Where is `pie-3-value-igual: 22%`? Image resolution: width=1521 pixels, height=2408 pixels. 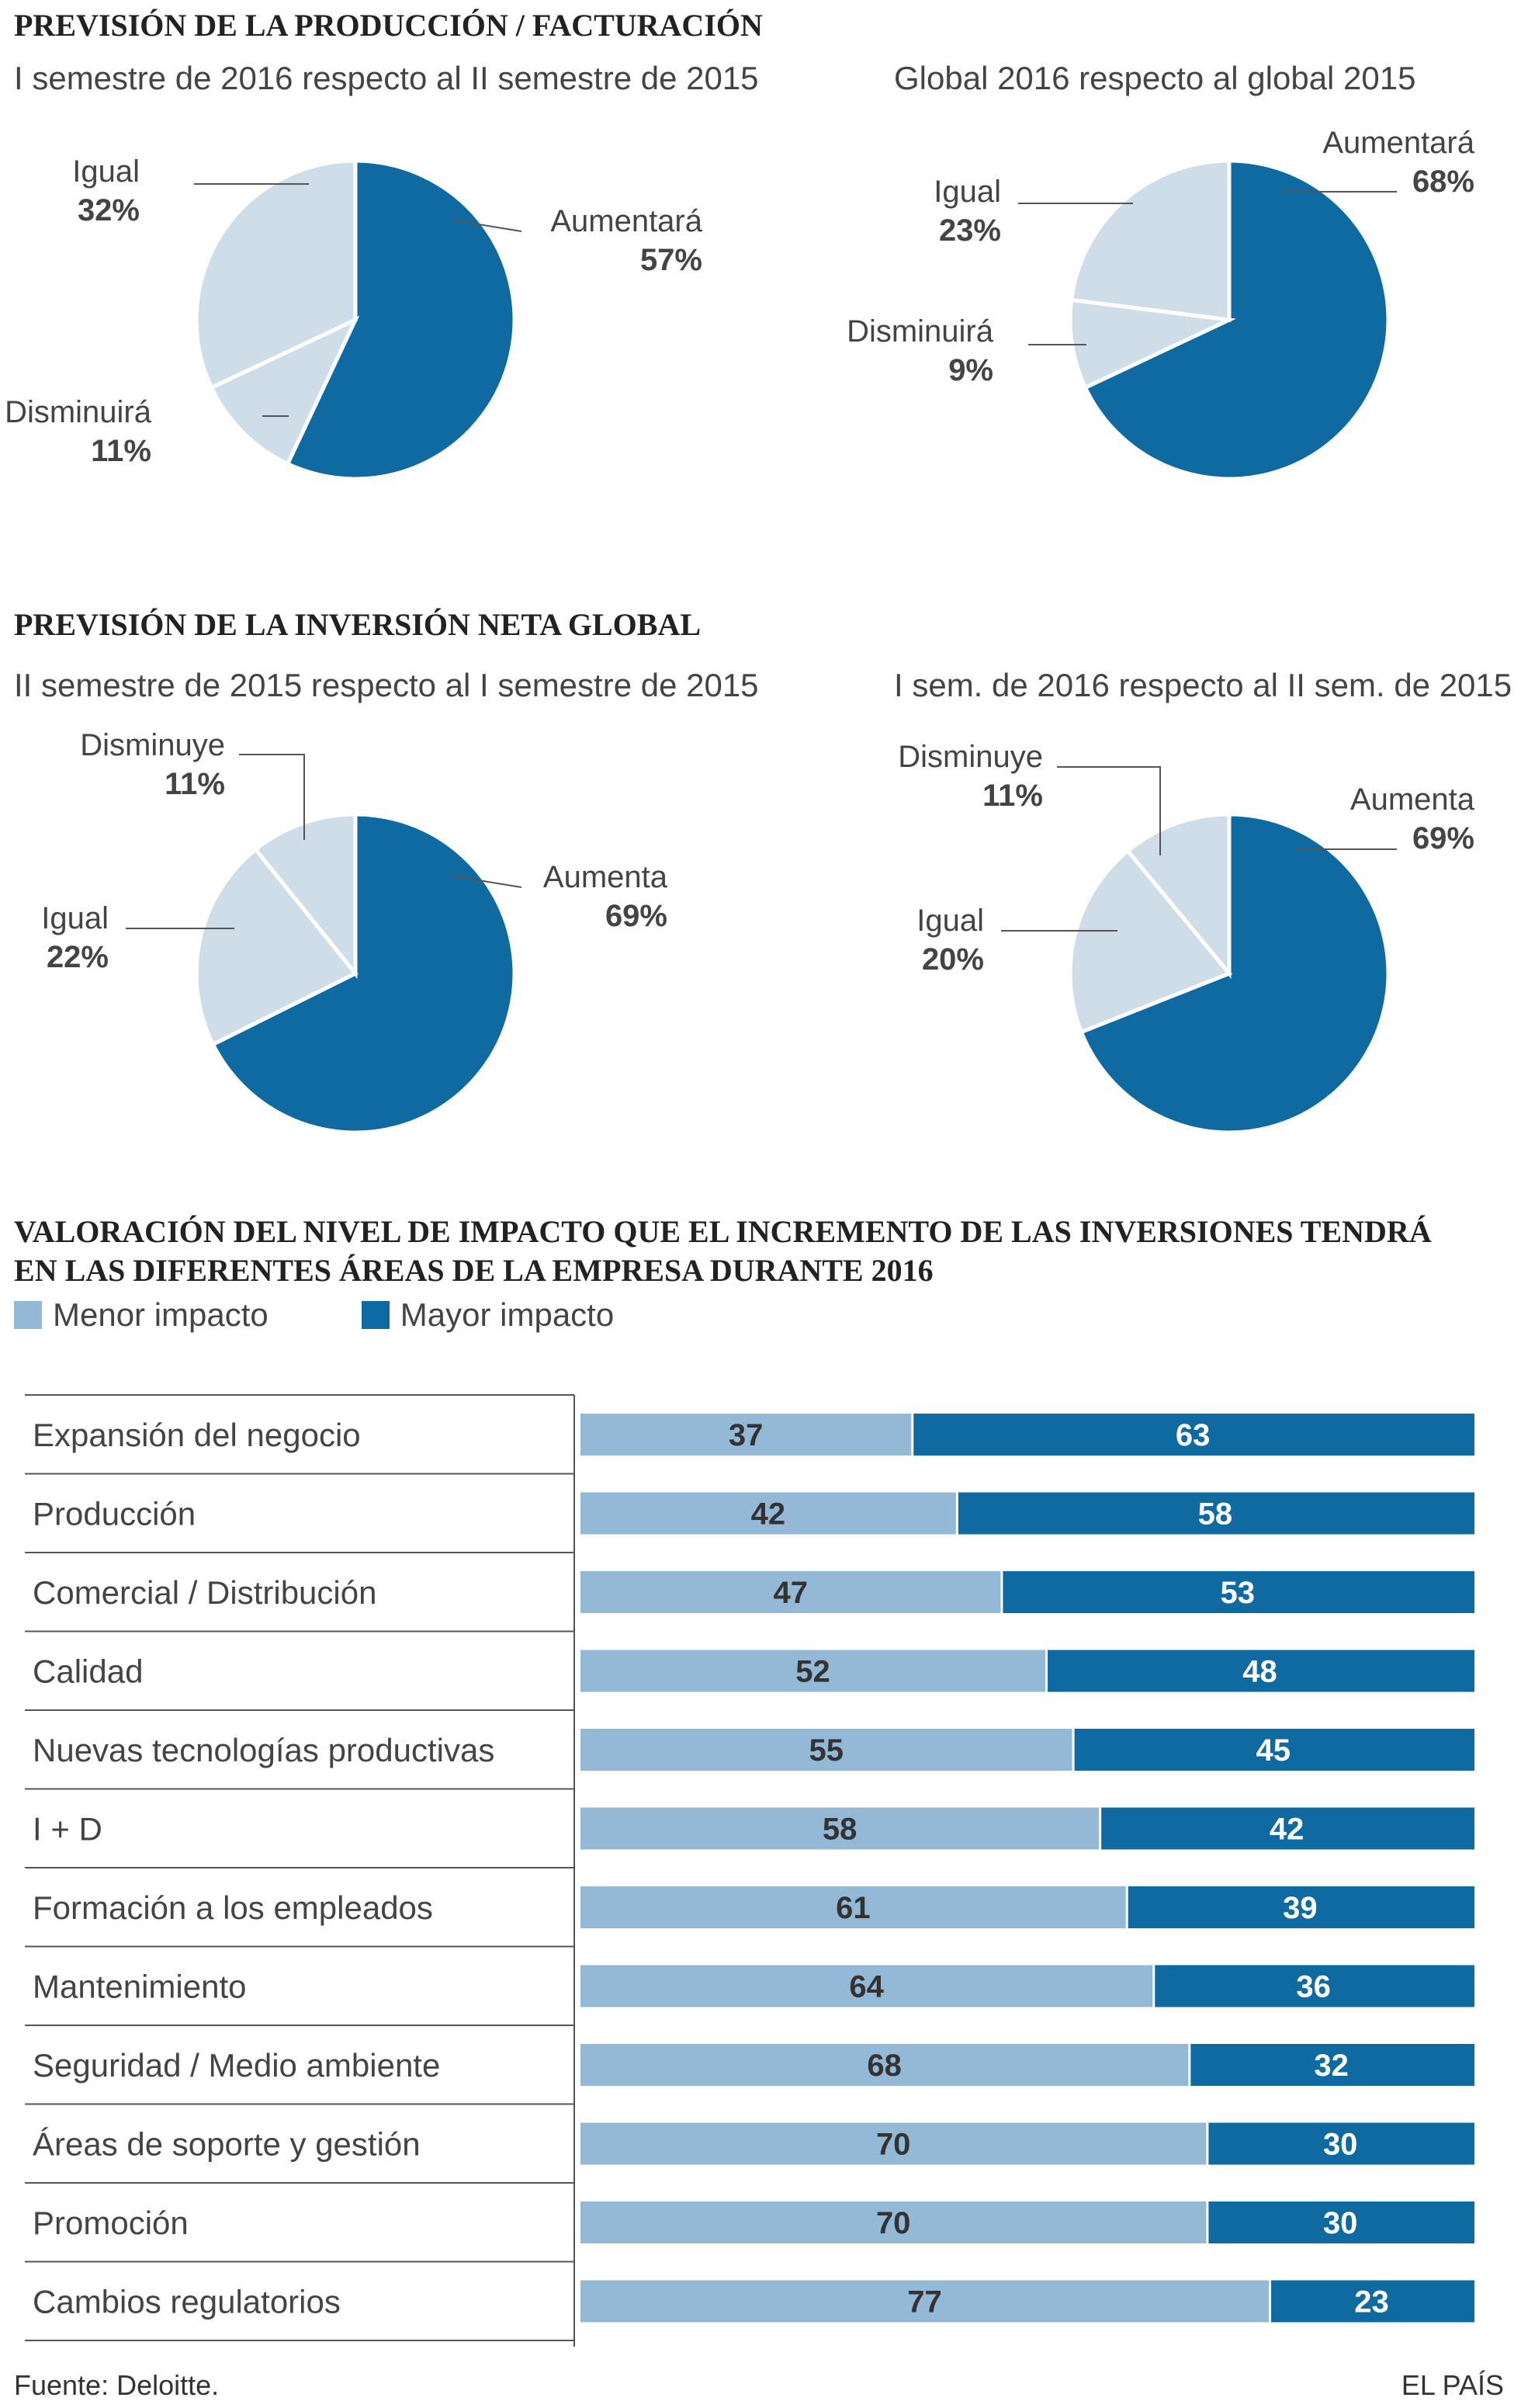 pie-3-value-igual: 22% is located at coordinates (78, 957).